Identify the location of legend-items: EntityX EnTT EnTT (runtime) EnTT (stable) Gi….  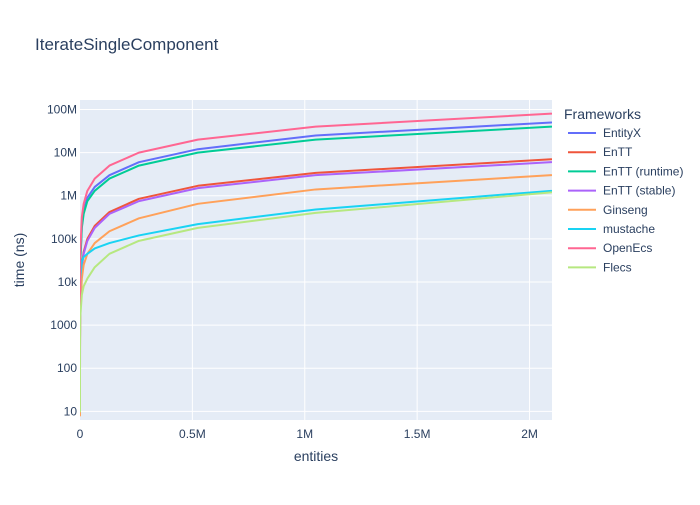
(625, 200).